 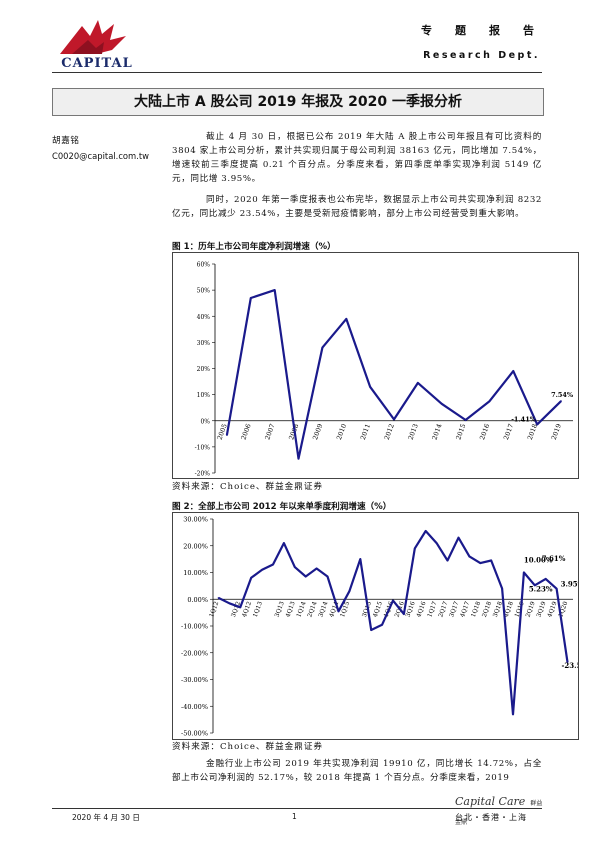 What do you see at coordinates (246, 432) in the screenshot?
I see `x-tick-label: 2006` at bounding box center [246, 432].